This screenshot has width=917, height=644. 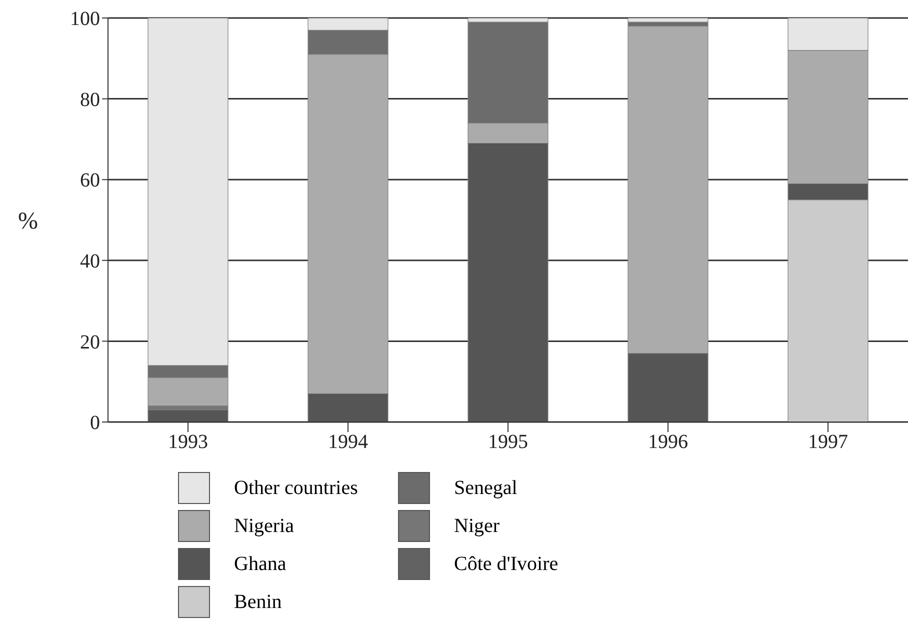 What do you see at coordinates (28, 221) in the screenshot?
I see `y-axis-title: %` at bounding box center [28, 221].